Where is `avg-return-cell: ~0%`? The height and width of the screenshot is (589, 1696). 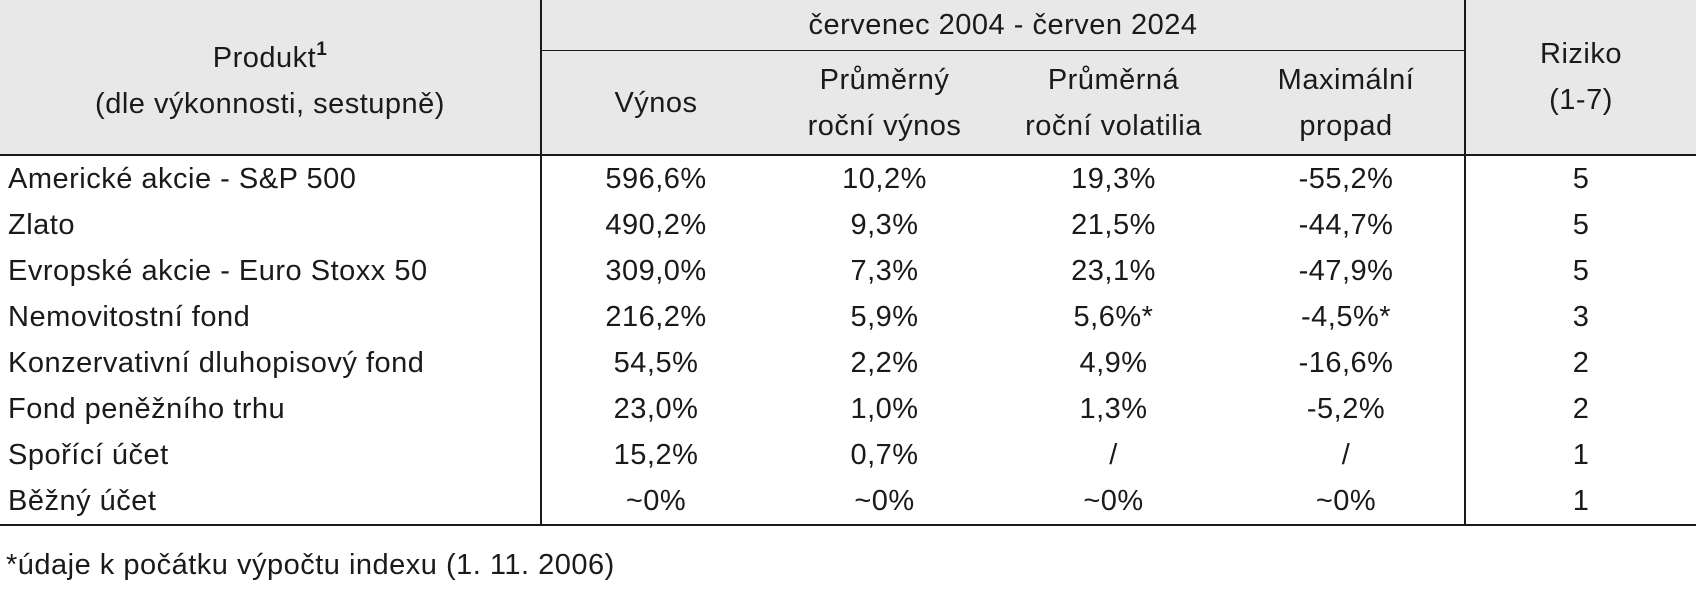 avg-return-cell: ~0% is located at coordinates (884, 502).